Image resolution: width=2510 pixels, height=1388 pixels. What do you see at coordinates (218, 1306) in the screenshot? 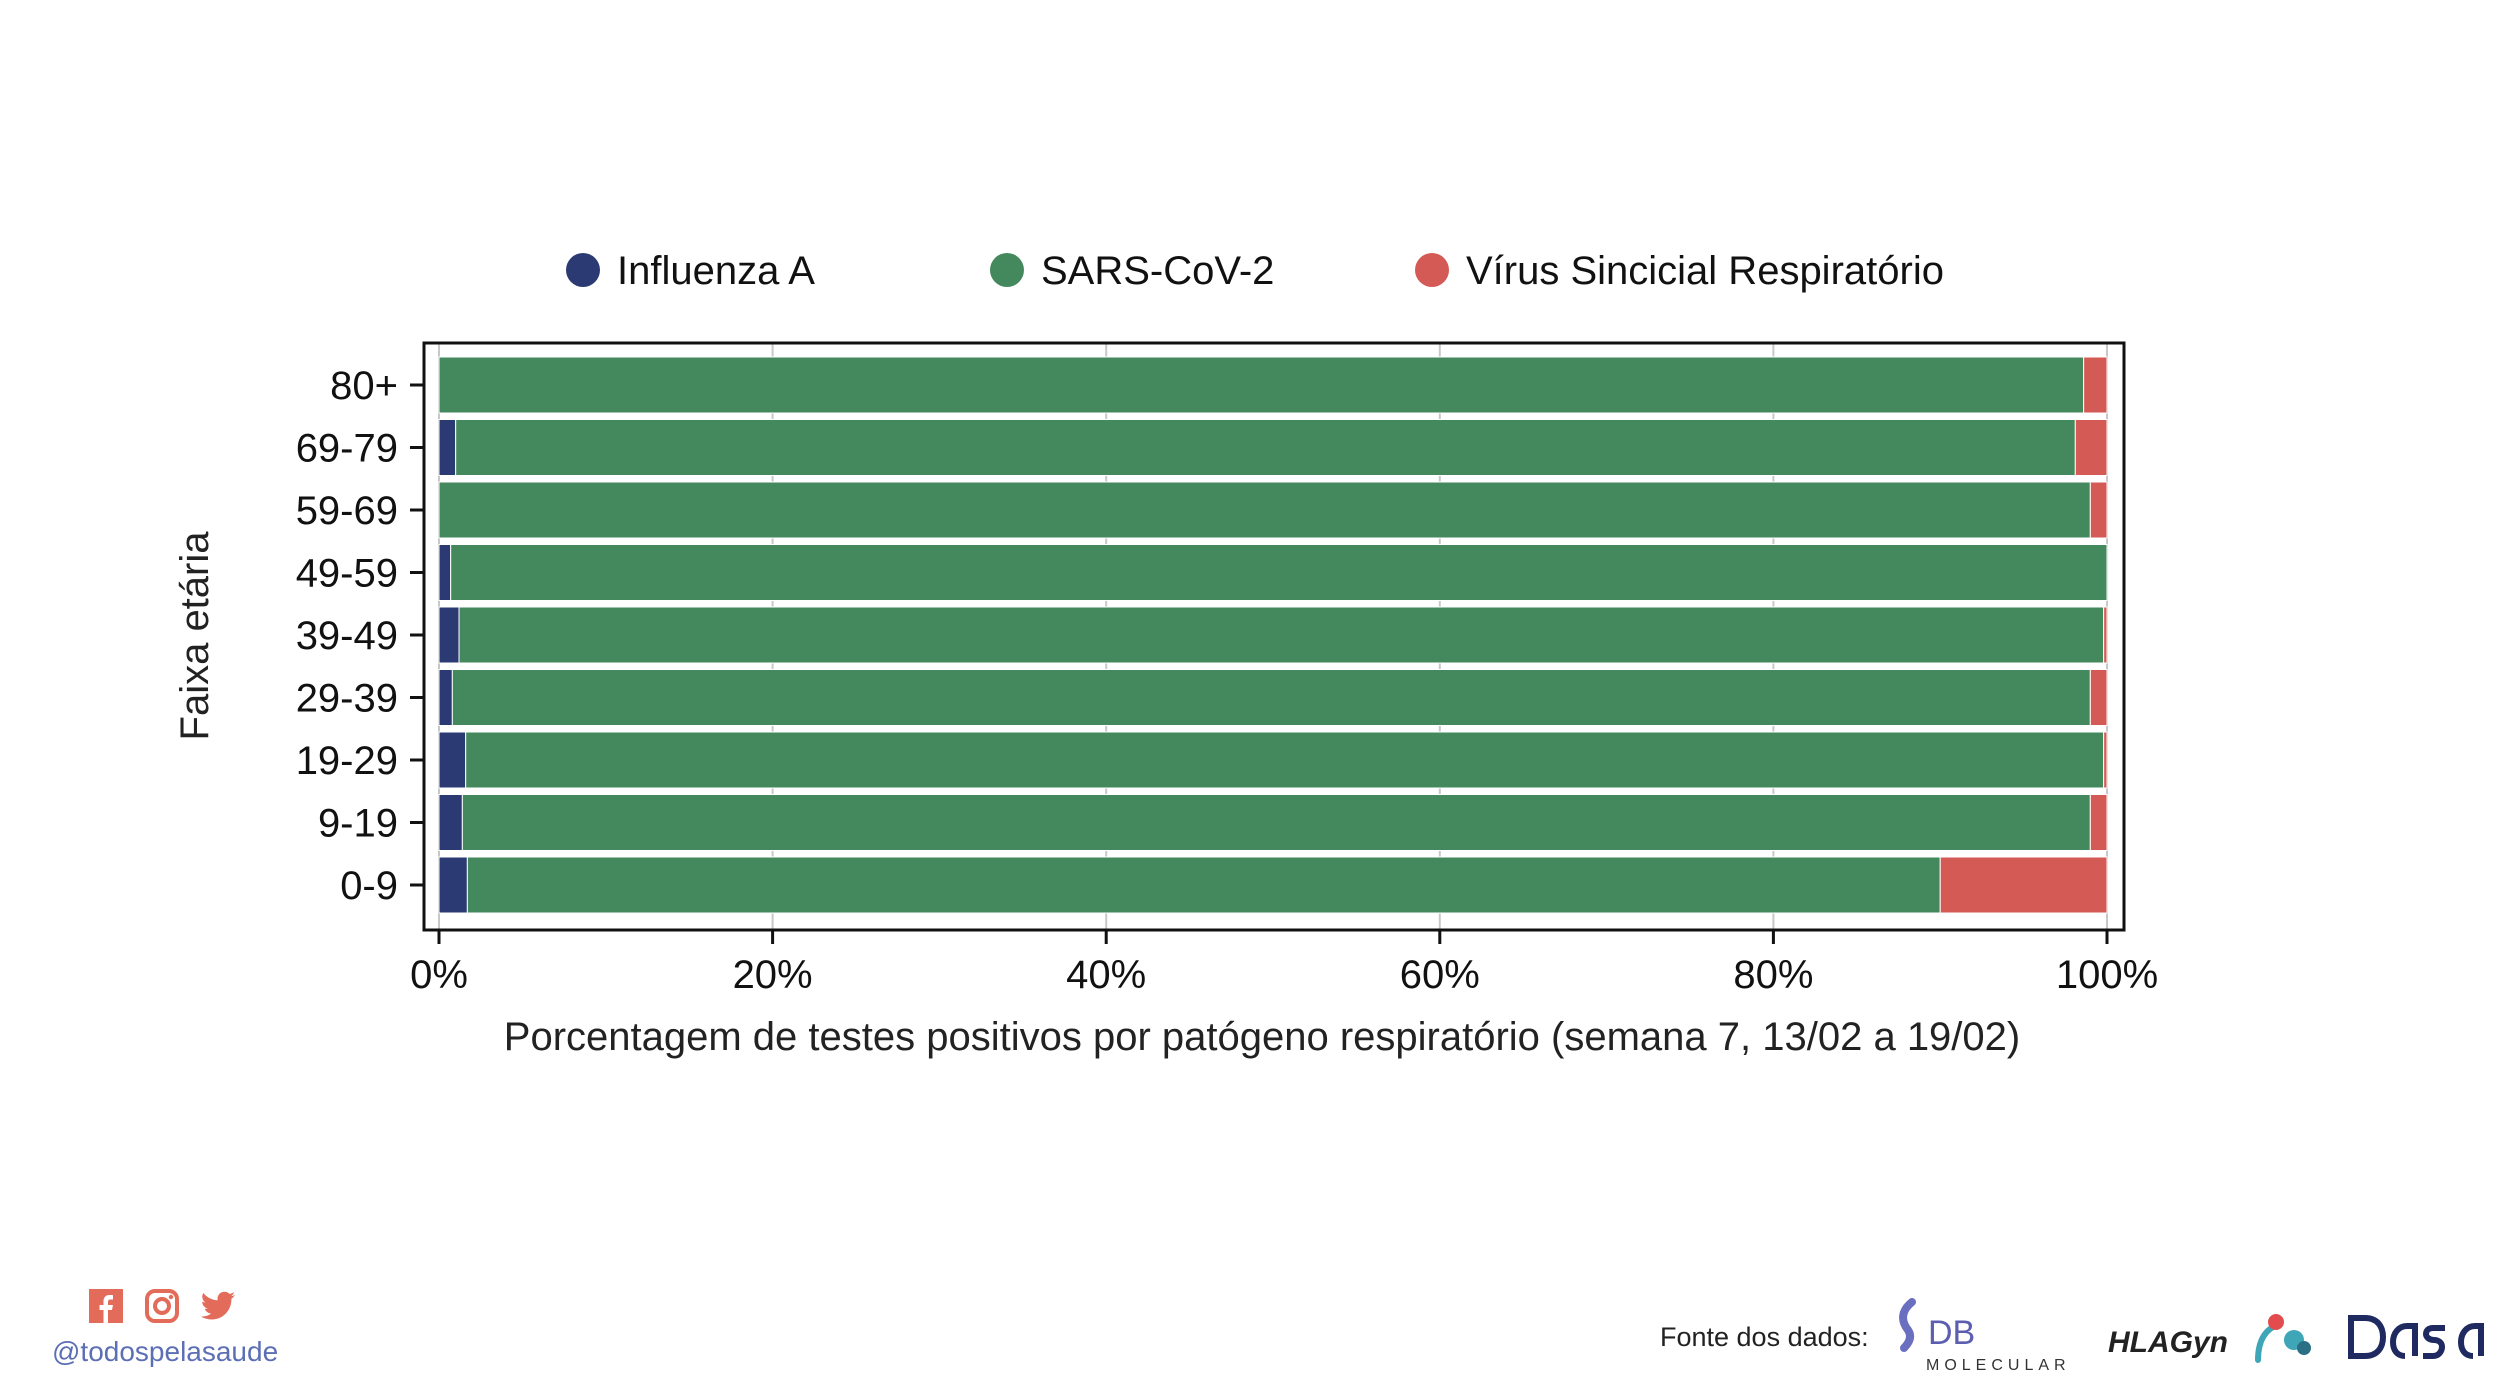
I see `twitter-icon` at bounding box center [218, 1306].